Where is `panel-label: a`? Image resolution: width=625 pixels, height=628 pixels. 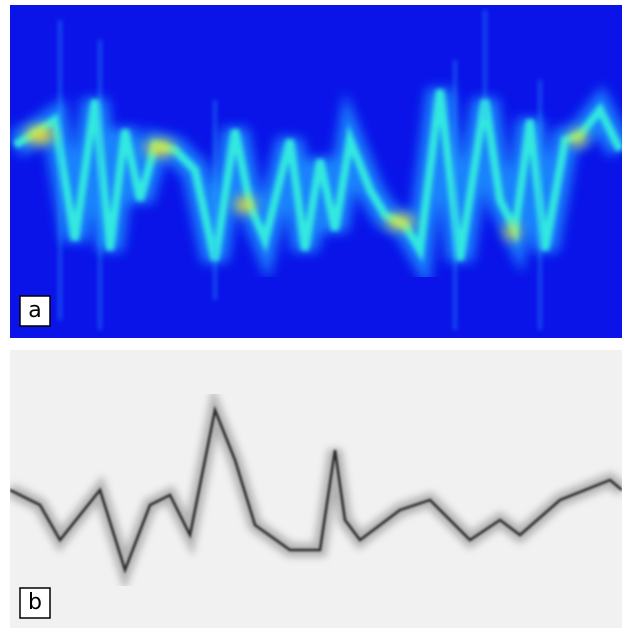 panel-label: a is located at coordinates (34, 310).